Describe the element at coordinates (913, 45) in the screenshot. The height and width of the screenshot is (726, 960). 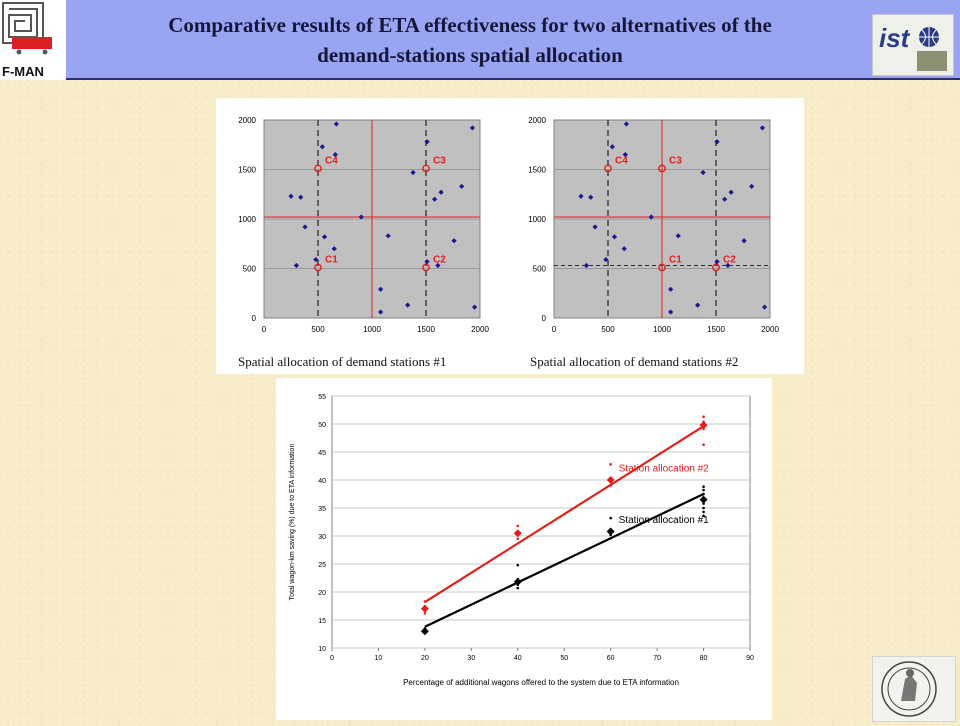
I see `ist-logo: ist` at that location.